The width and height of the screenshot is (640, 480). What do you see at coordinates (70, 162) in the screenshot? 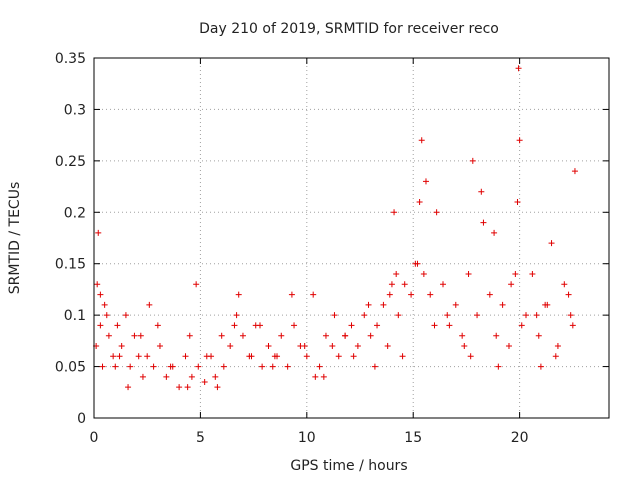
I see `y-tick-label: 0.25` at bounding box center [70, 162].